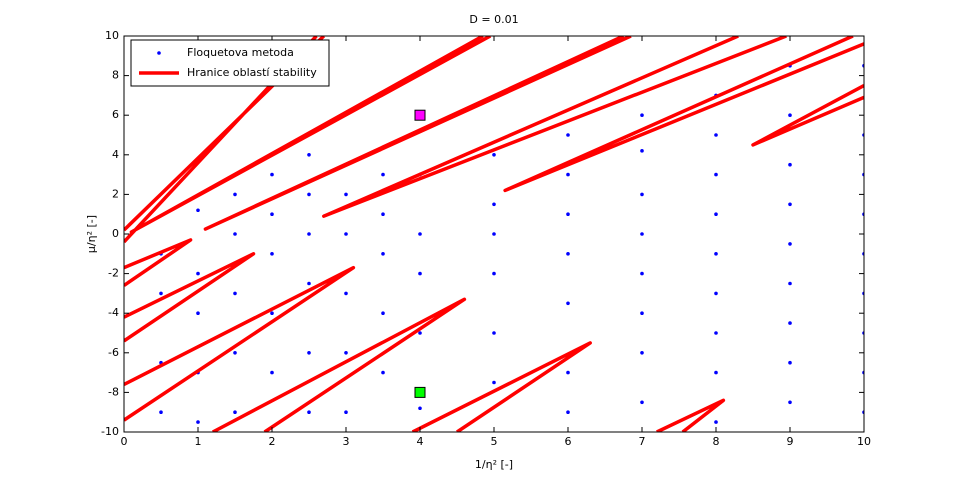  What do you see at coordinates (115, 154) in the screenshot?
I see `y-tick-label: 4` at bounding box center [115, 154].